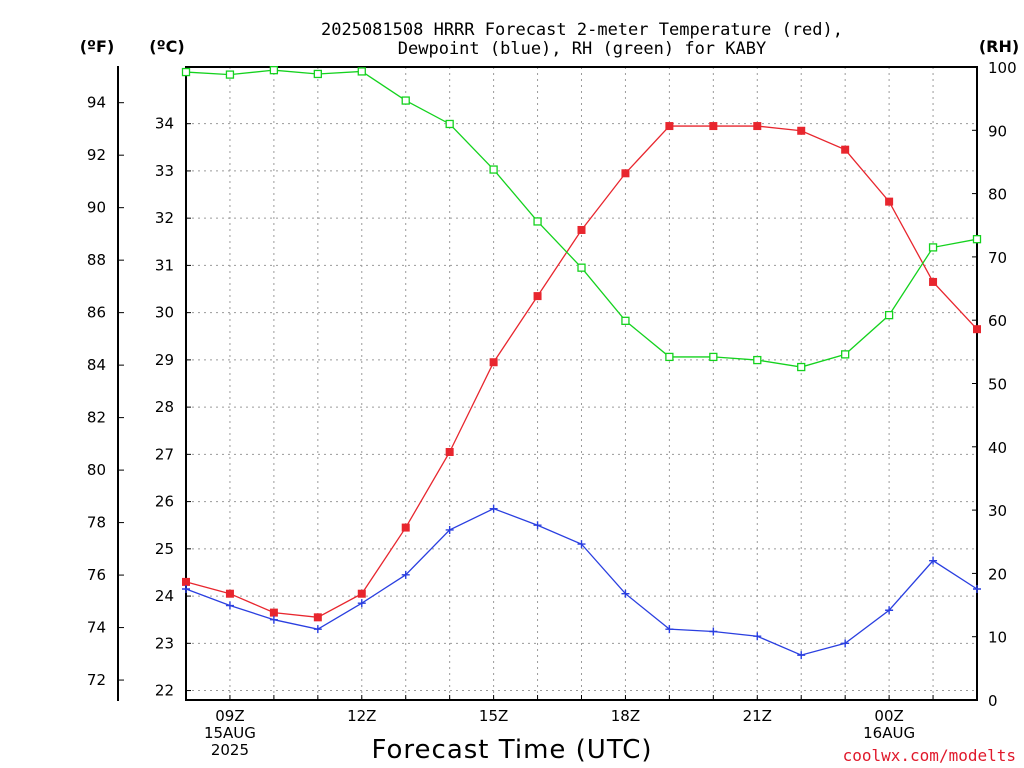 The image size is (1024, 768). Describe the element at coordinates (97, 46) in the screenshot. I see `fahrenheit-axis-unit: (ºF)` at that location.